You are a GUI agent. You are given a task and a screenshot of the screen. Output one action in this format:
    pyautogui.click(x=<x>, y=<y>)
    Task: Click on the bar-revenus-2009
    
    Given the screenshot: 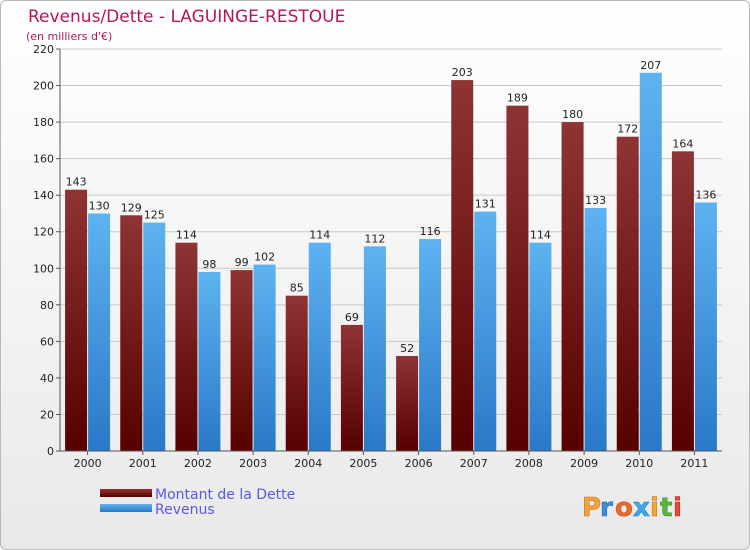 What is the action you would take?
    pyautogui.click(x=595, y=329)
    